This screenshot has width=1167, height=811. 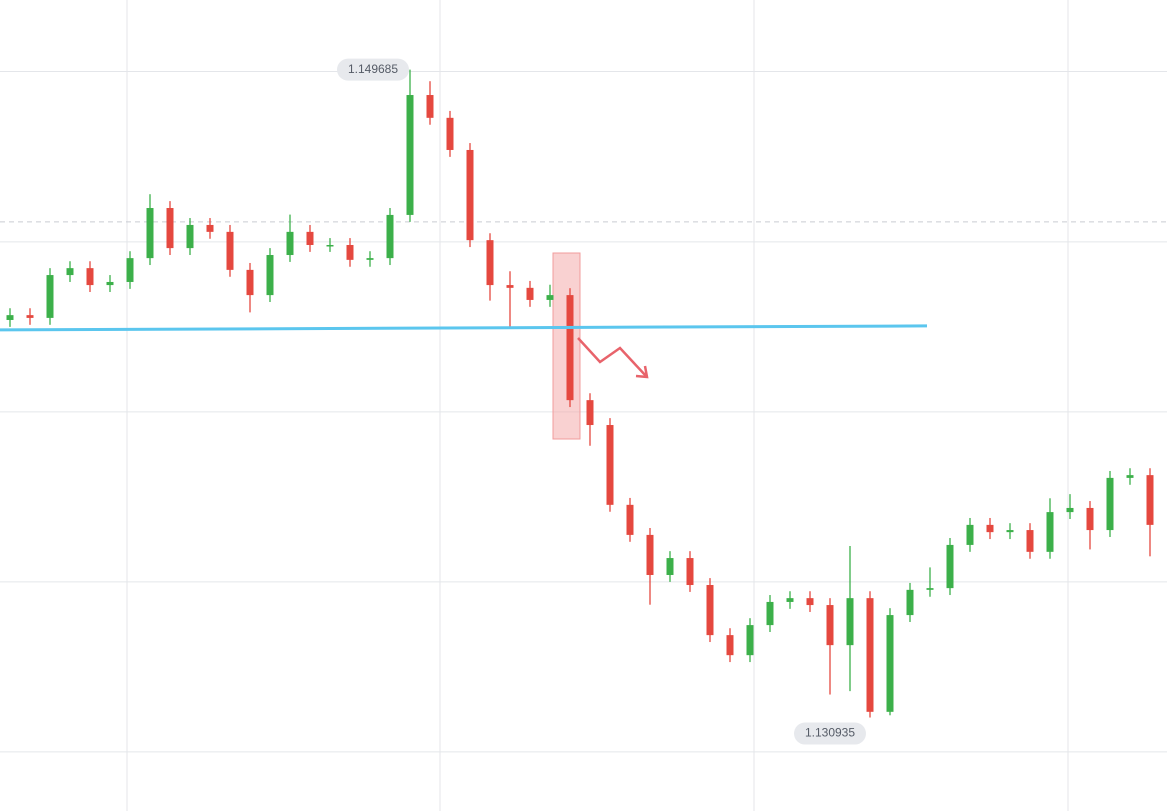 What do you see at coordinates (612, 357) in the screenshot?
I see `direction-arrow` at bounding box center [612, 357].